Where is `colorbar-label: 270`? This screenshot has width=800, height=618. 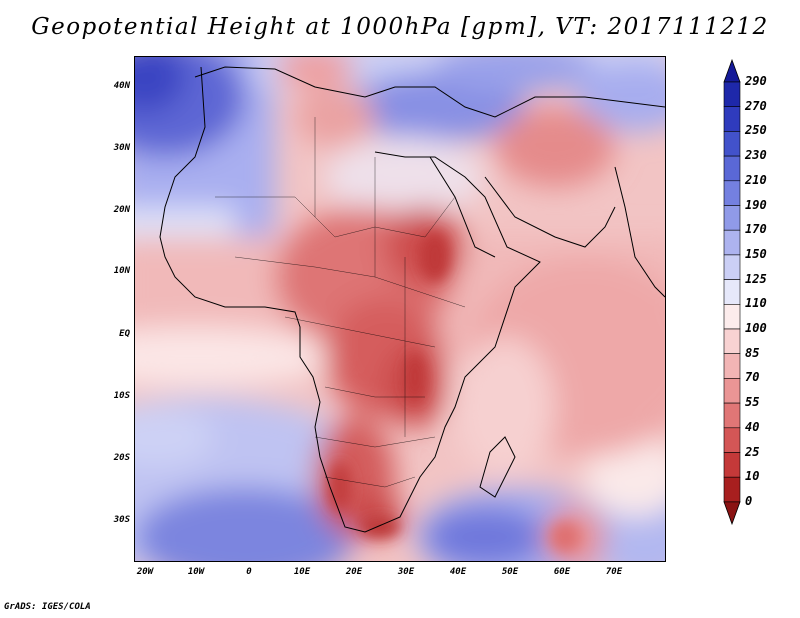
colorbar-label: 270 is located at coordinates (756, 105).